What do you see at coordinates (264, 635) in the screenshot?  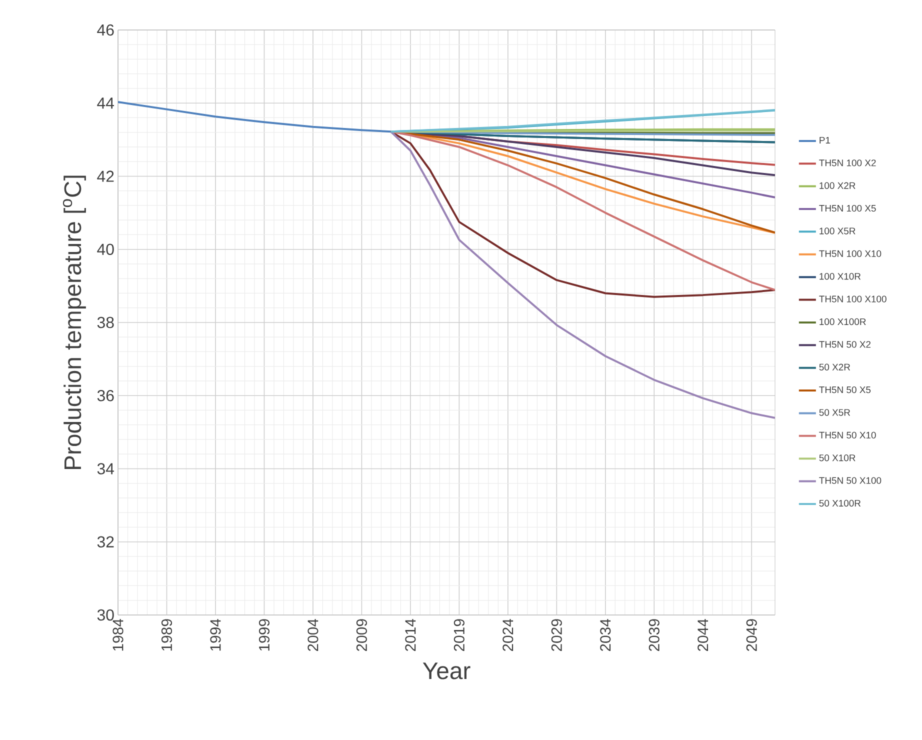 I see `x-tick-label: 1999` at bounding box center [264, 635].